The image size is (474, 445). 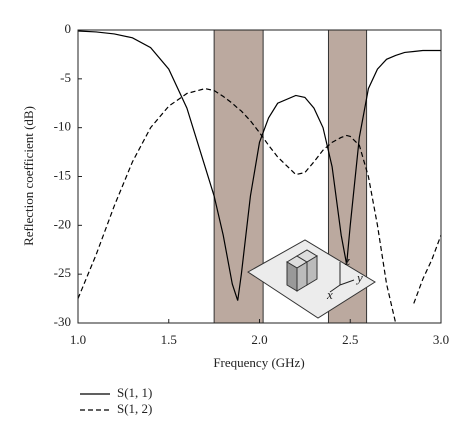 I want to click on inset-label: z, so click(x=347, y=260).